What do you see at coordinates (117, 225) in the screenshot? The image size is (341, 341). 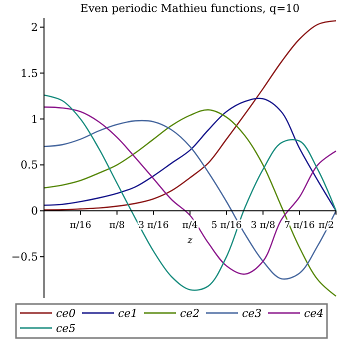 I see `x-tick-label: π/8` at bounding box center [117, 225].